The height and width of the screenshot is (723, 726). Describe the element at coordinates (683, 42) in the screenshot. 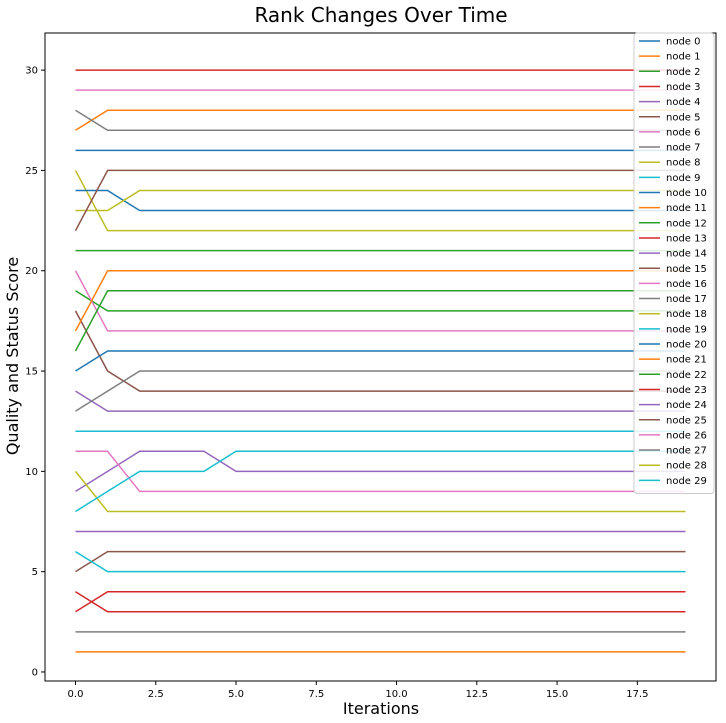

I see `legend-label: node 0` at that location.